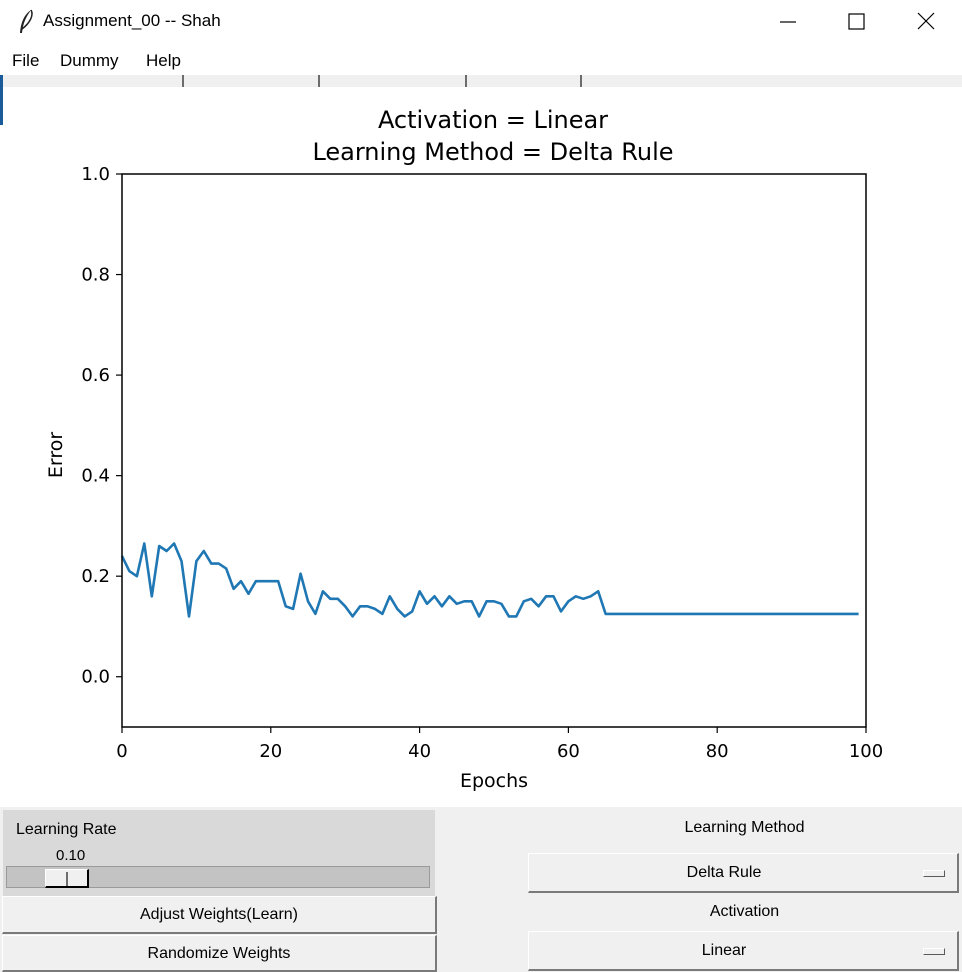 The image size is (962, 972). What do you see at coordinates (56, 455) in the screenshot?
I see `y-axis-label: Error` at bounding box center [56, 455].